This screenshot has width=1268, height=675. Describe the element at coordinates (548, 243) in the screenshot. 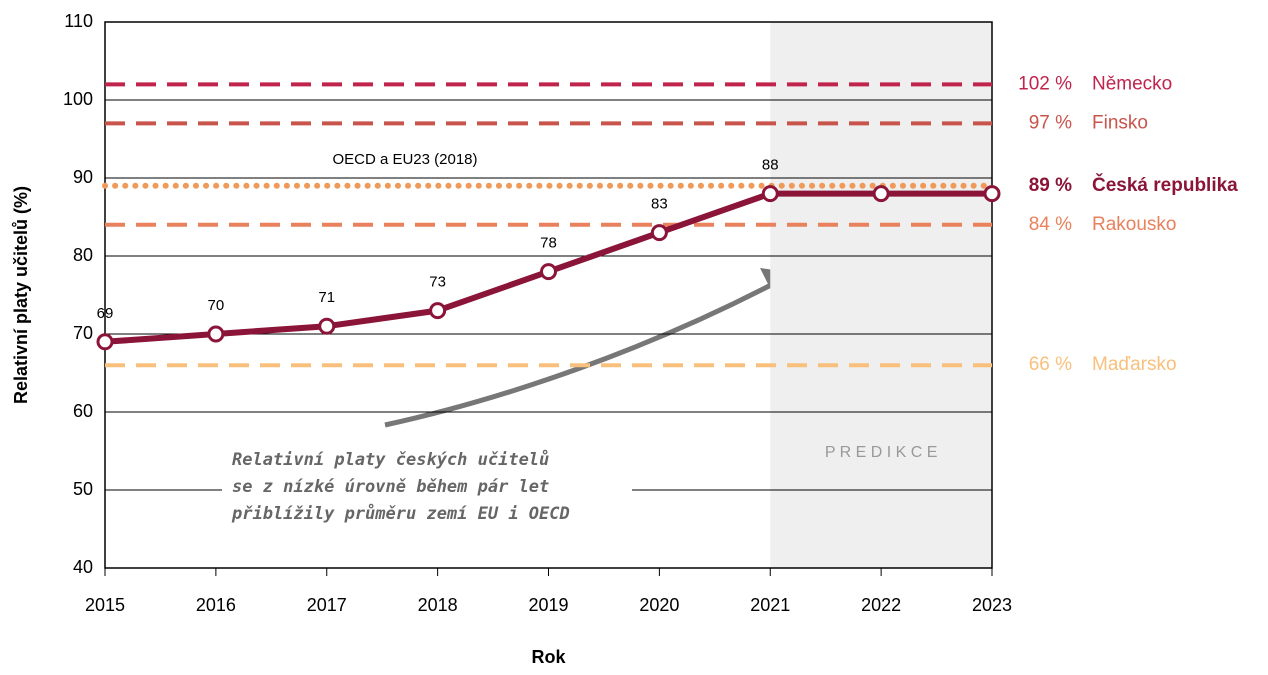

I see `data-label: 78` at that location.